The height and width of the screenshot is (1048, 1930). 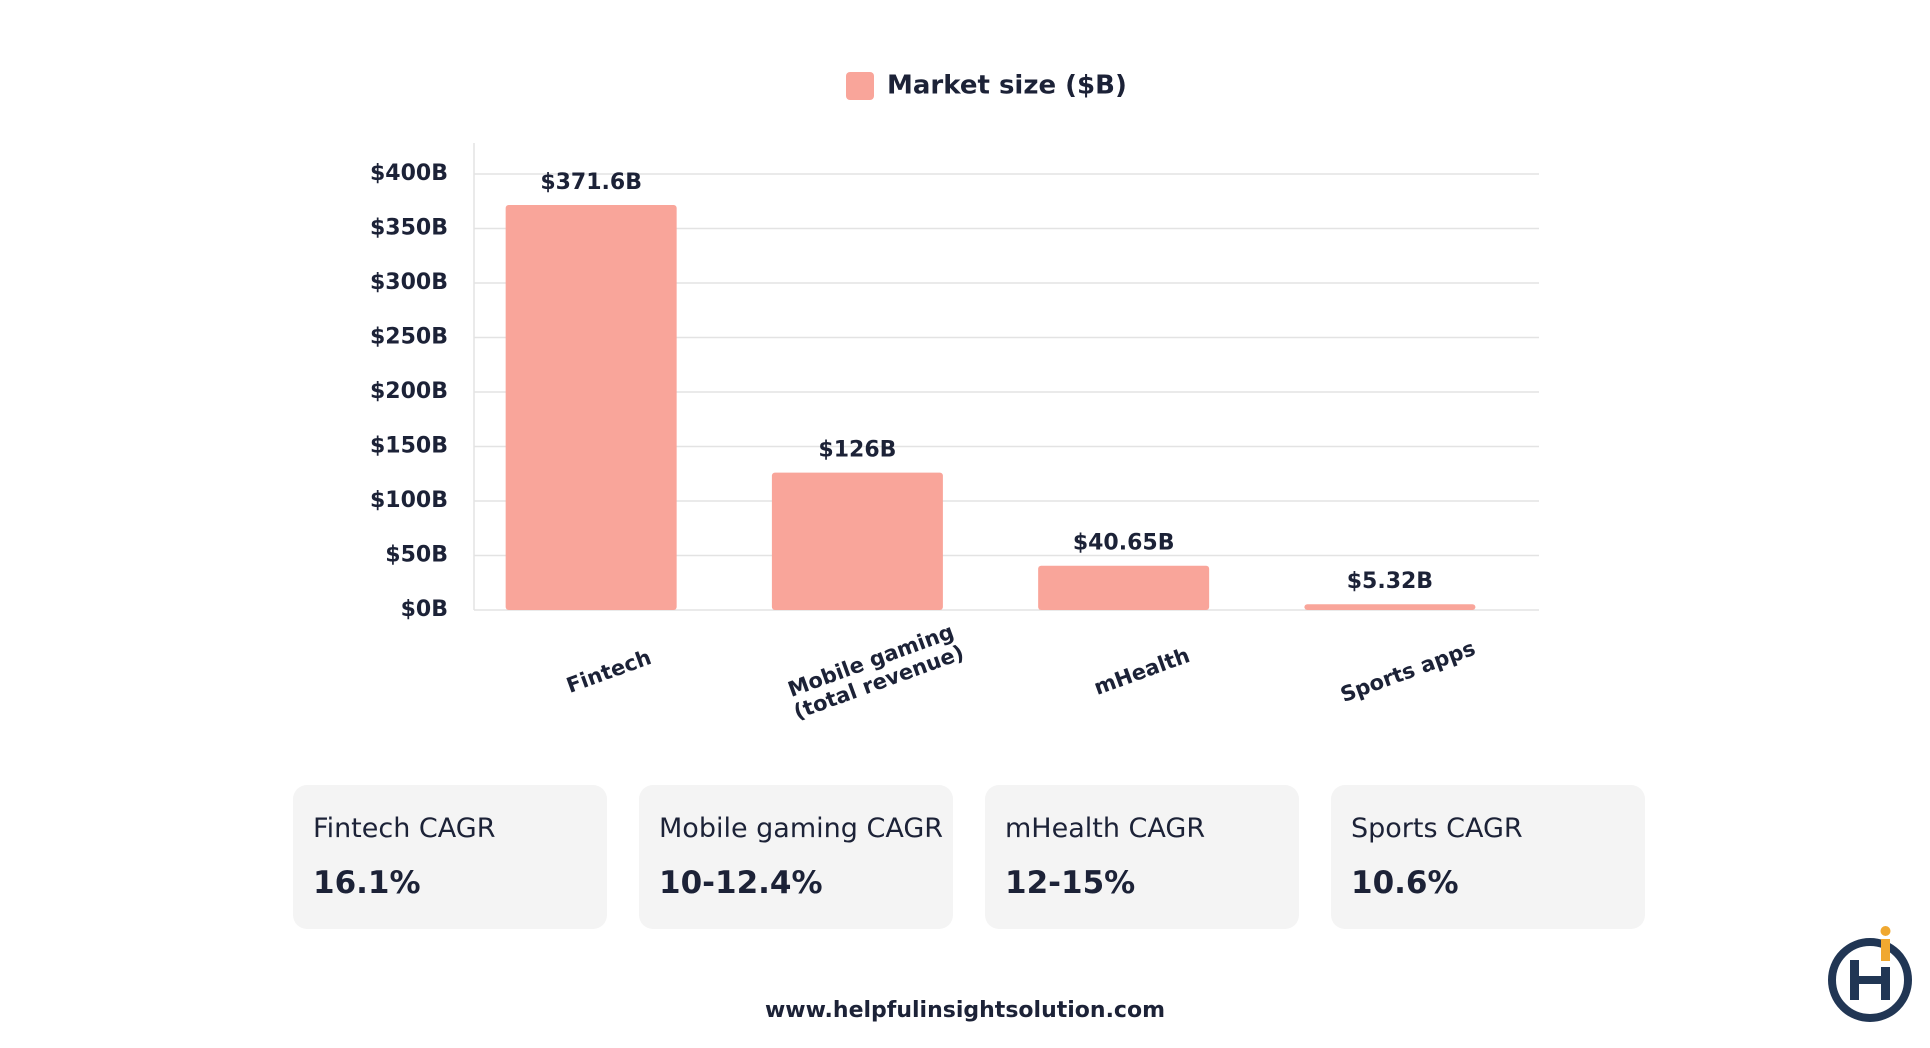 I want to click on y-tick-label: $150B, so click(x=409, y=446).